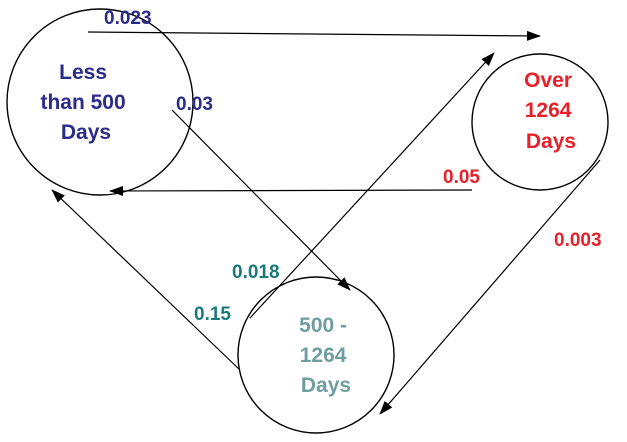  I want to click on edge-less-to-over, so click(314, 35).